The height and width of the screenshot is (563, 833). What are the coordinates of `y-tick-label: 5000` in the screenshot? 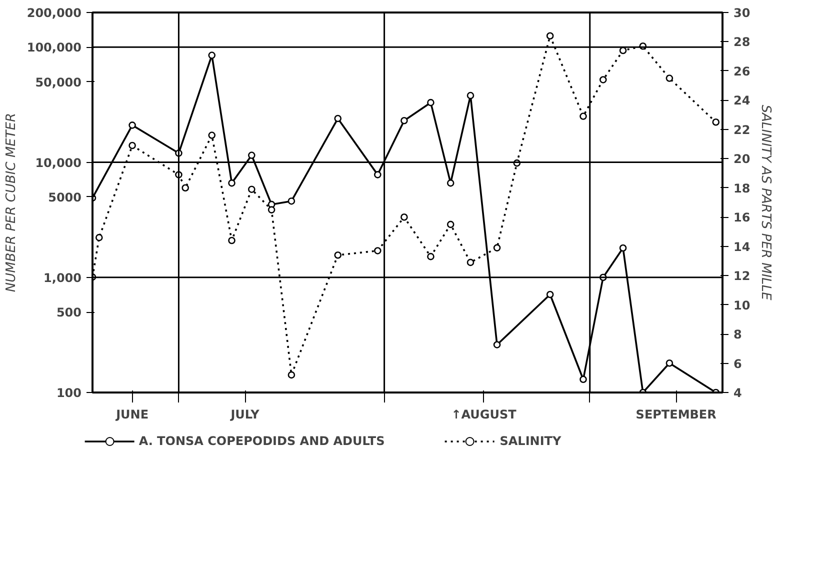 It's located at (65, 197).